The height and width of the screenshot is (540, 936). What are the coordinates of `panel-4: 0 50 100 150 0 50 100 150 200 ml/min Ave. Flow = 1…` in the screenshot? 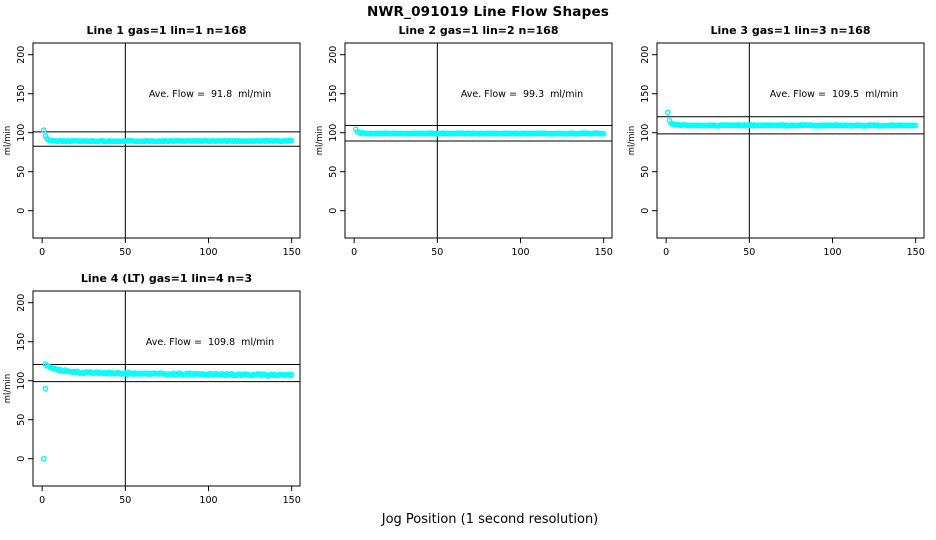 It's located at (152, 389).